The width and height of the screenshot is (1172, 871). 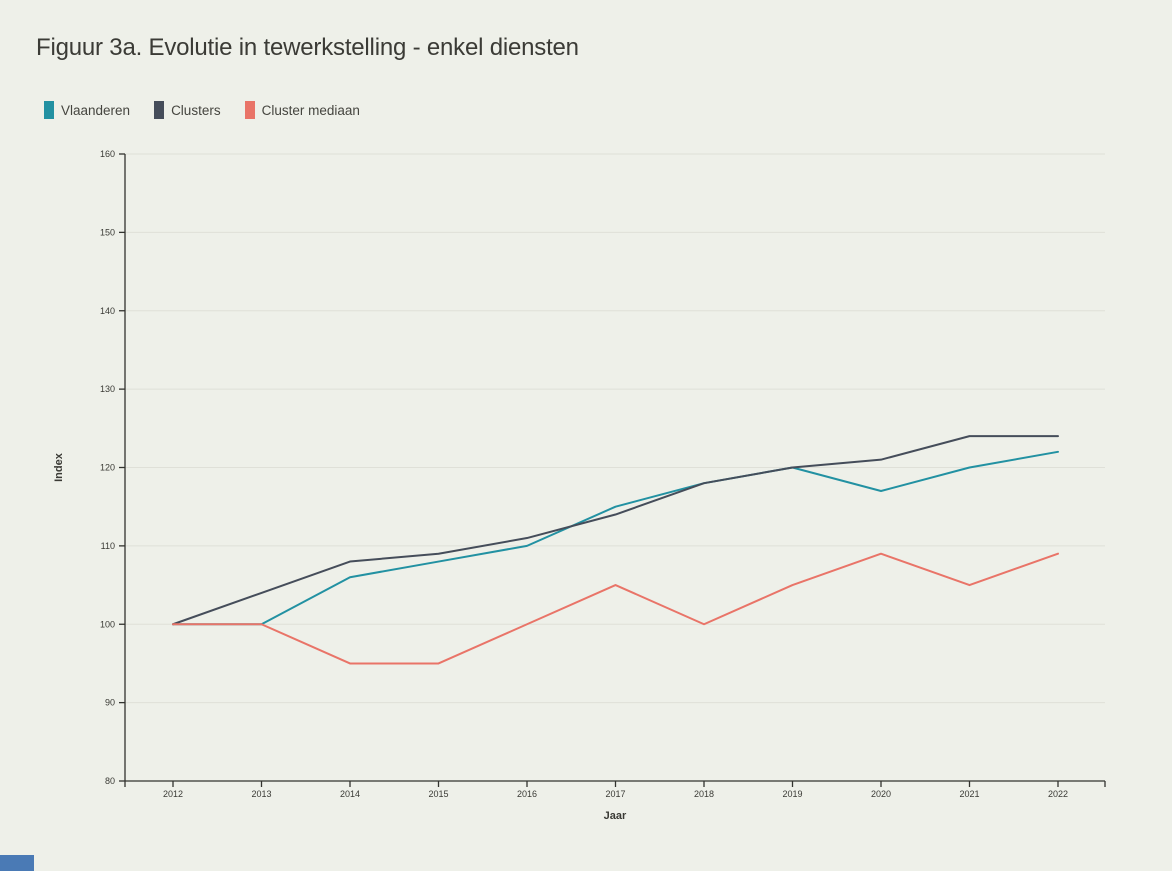 What do you see at coordinates (615, 794) in the screenshot?
I see `x-tick-label: 2017` at bounding box center [615, 794].